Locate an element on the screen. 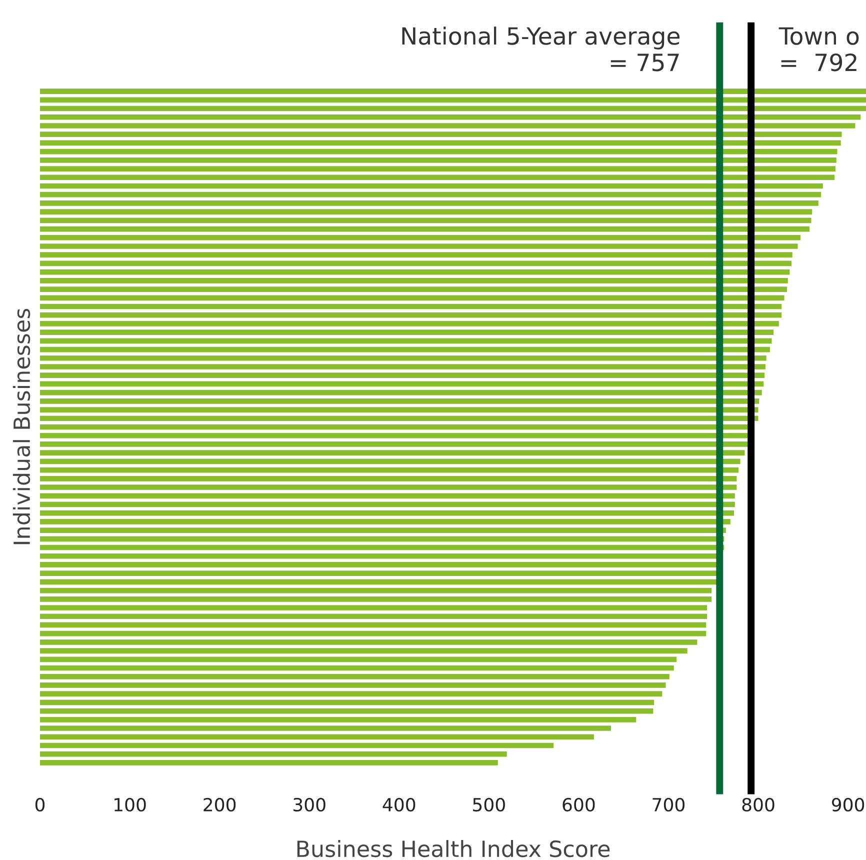 The height and width of the screenshot is (860, 866). ref-line-label: National 5-Year average = 757 is located at coordinates (541, 49).